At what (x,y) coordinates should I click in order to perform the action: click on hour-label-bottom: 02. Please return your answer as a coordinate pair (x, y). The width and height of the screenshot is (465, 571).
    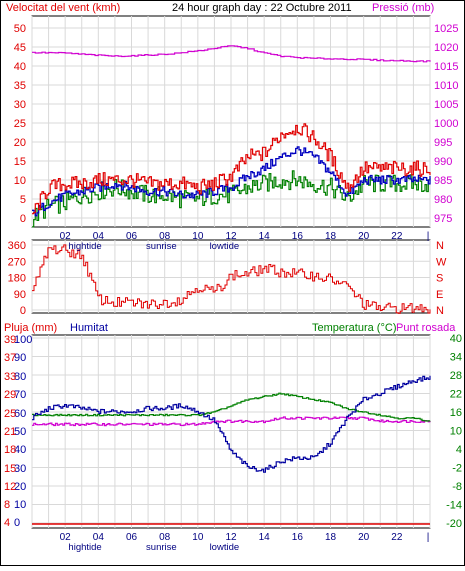
    Looking at the image, I should click on (66, 537).